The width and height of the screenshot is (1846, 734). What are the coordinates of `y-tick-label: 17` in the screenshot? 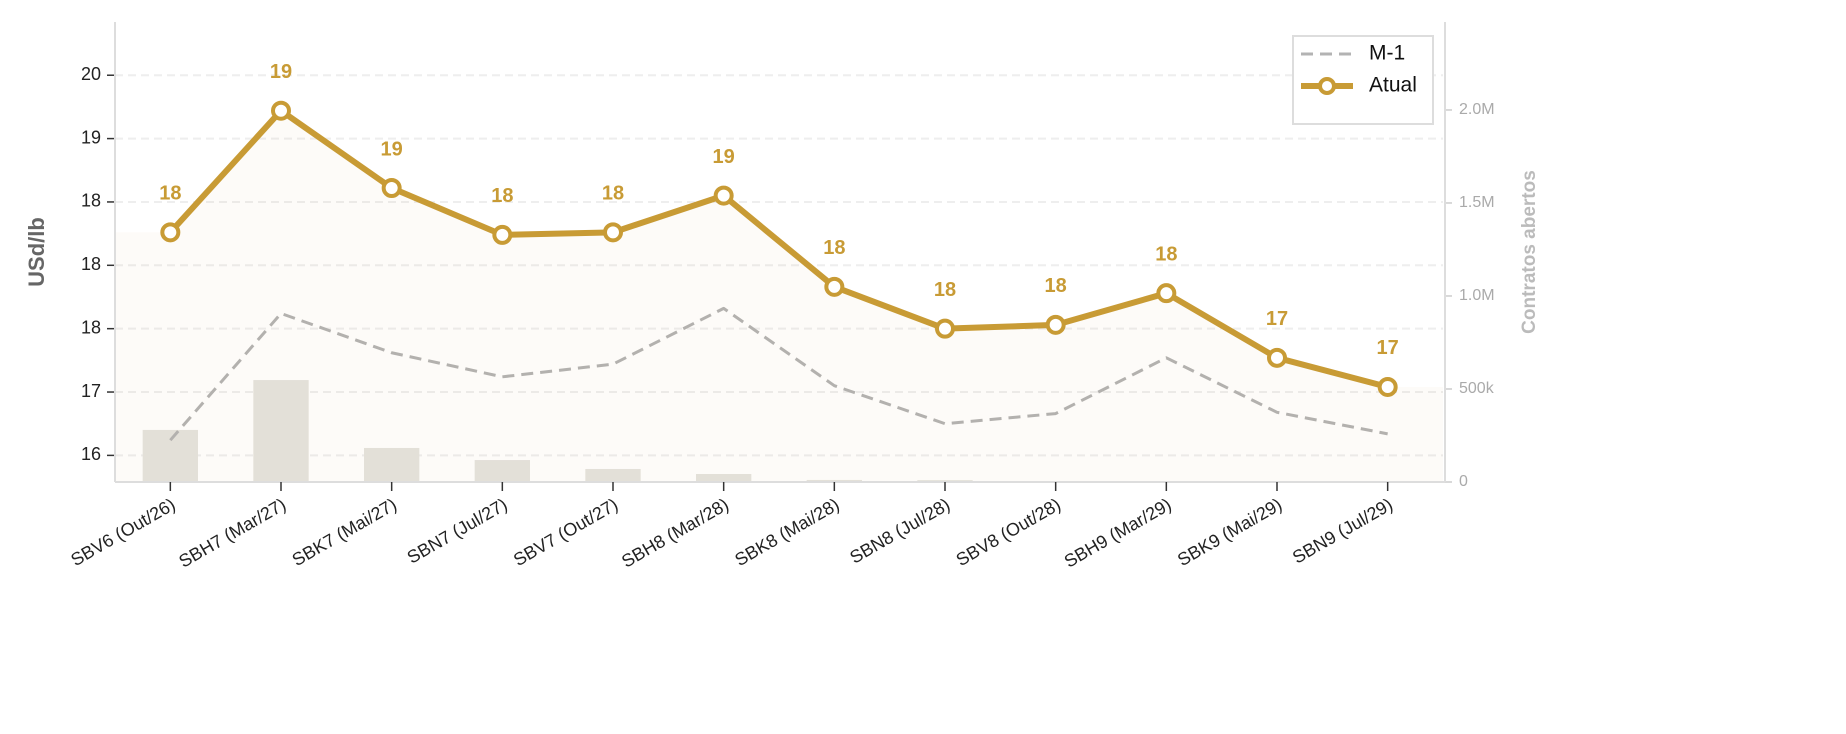 It's located at (91, 391).